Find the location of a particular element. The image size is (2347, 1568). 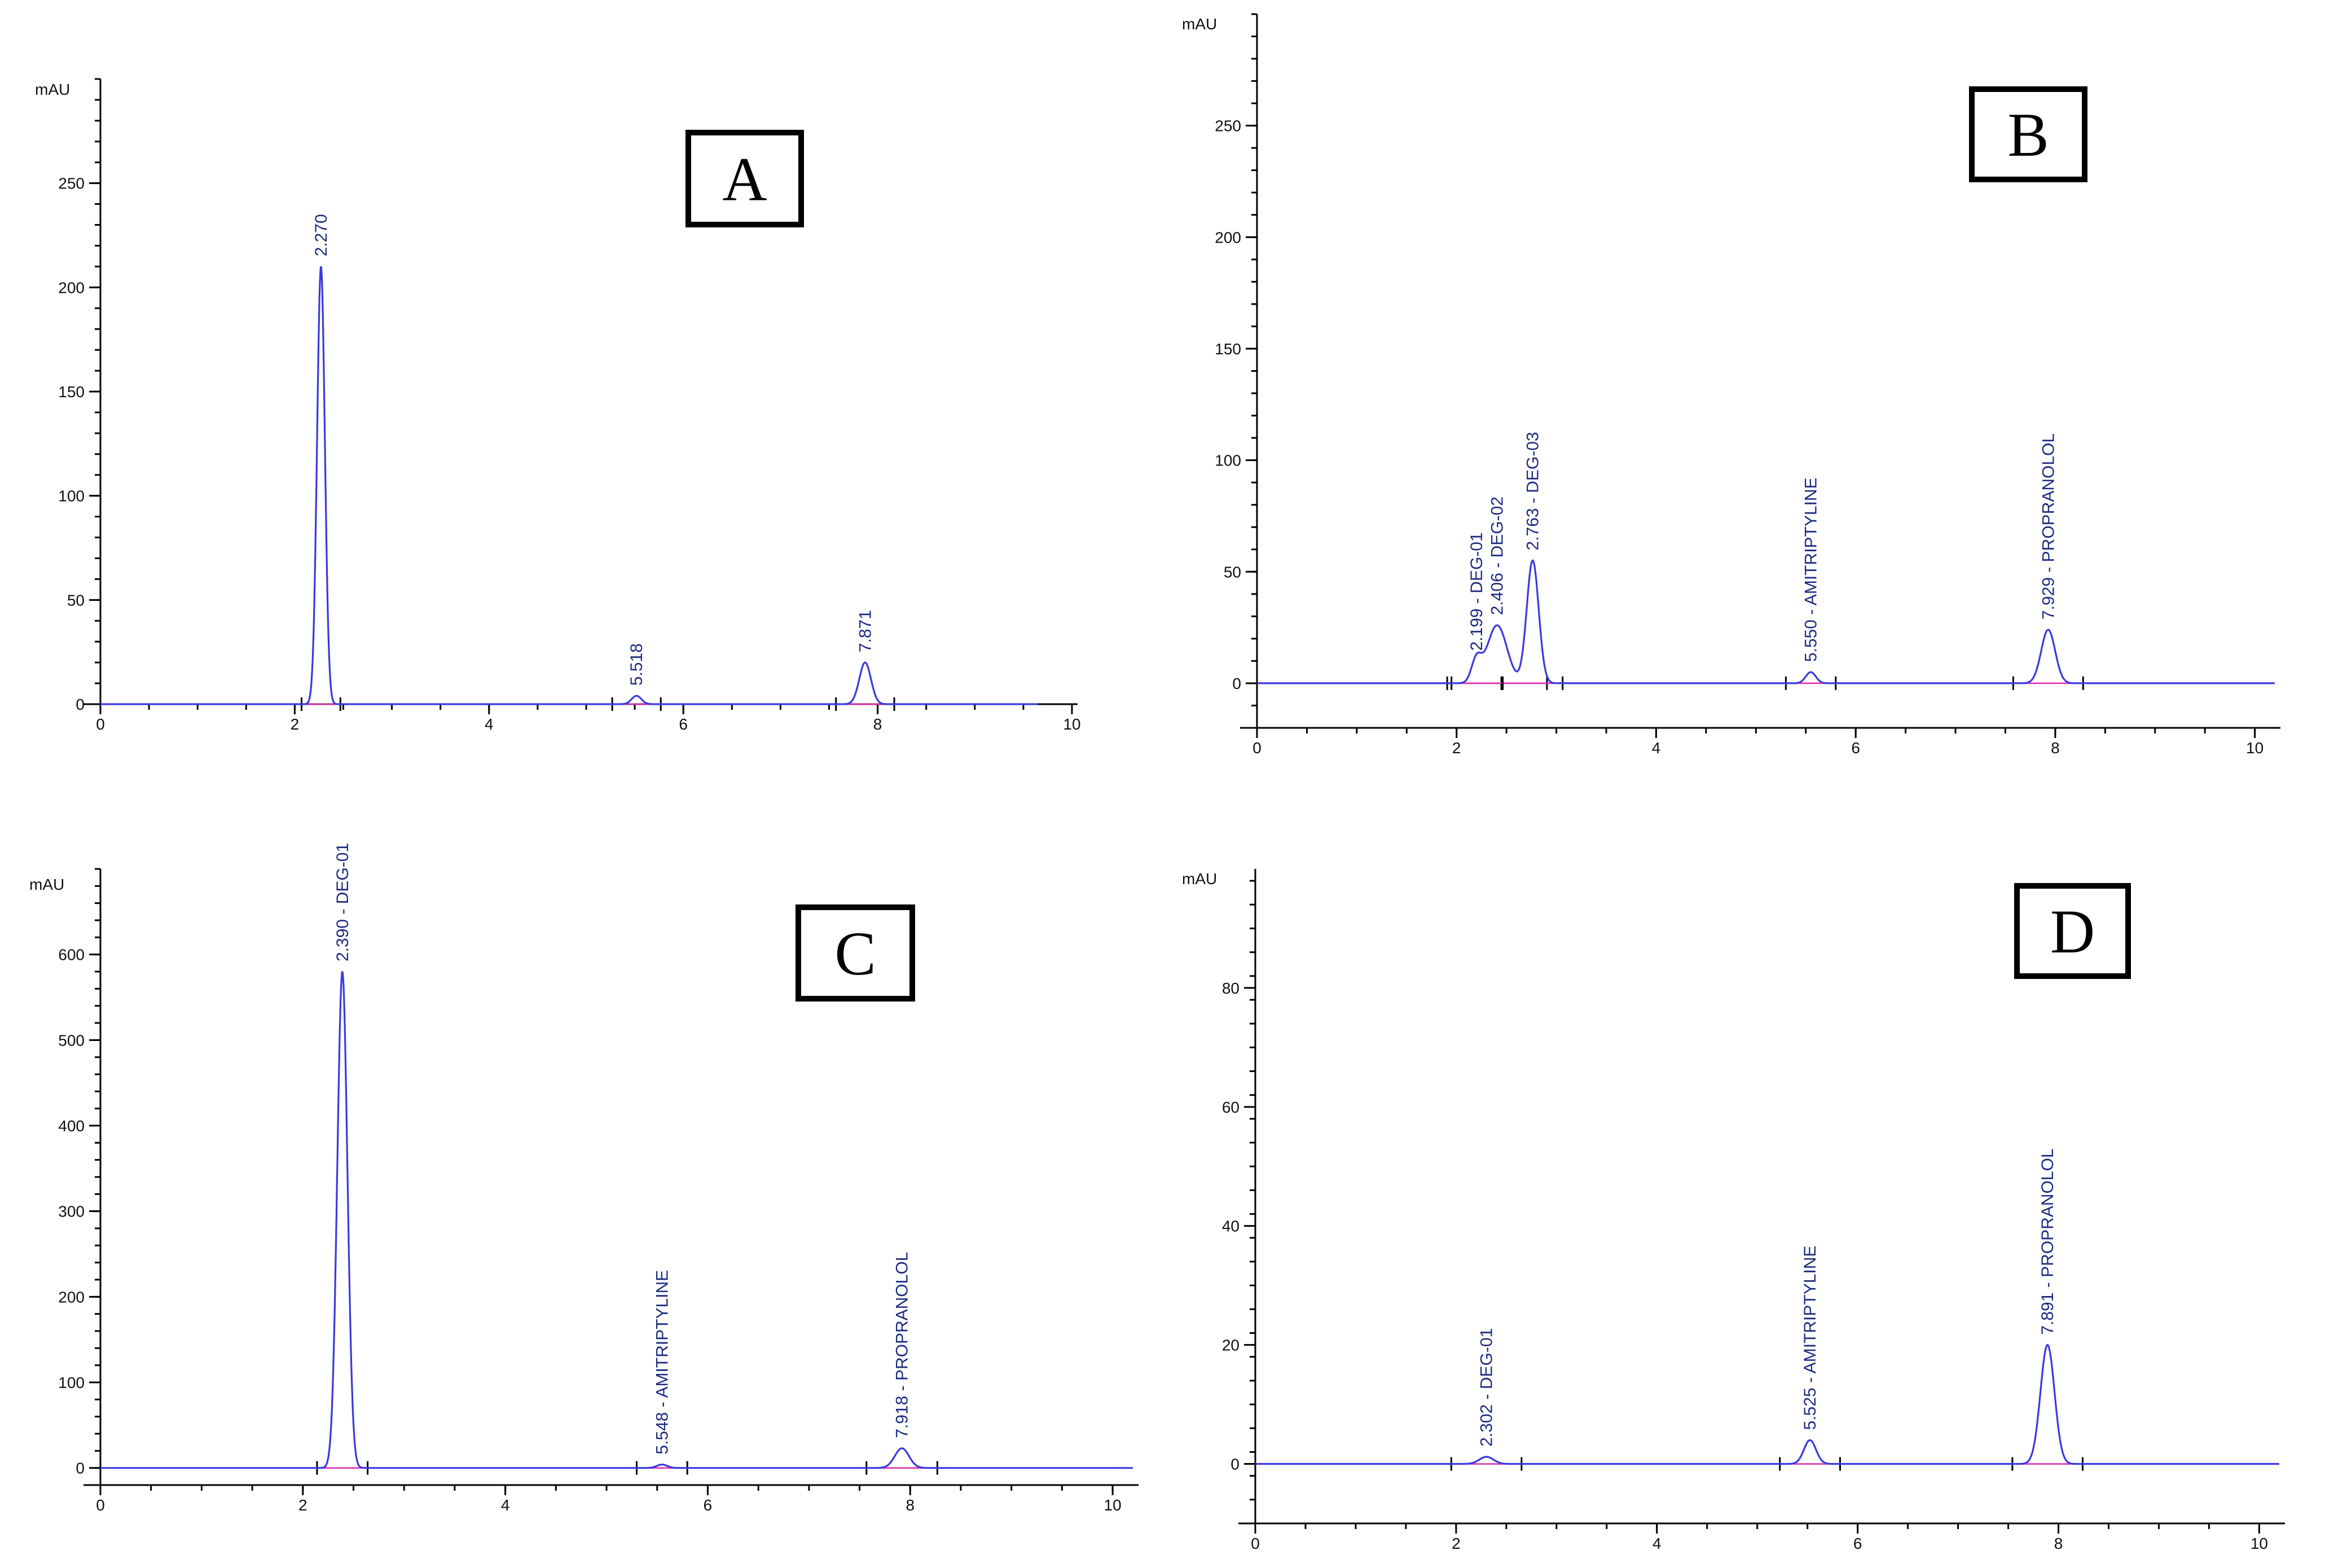

peak-label: 5.518 is located at coordinates (637, 664).